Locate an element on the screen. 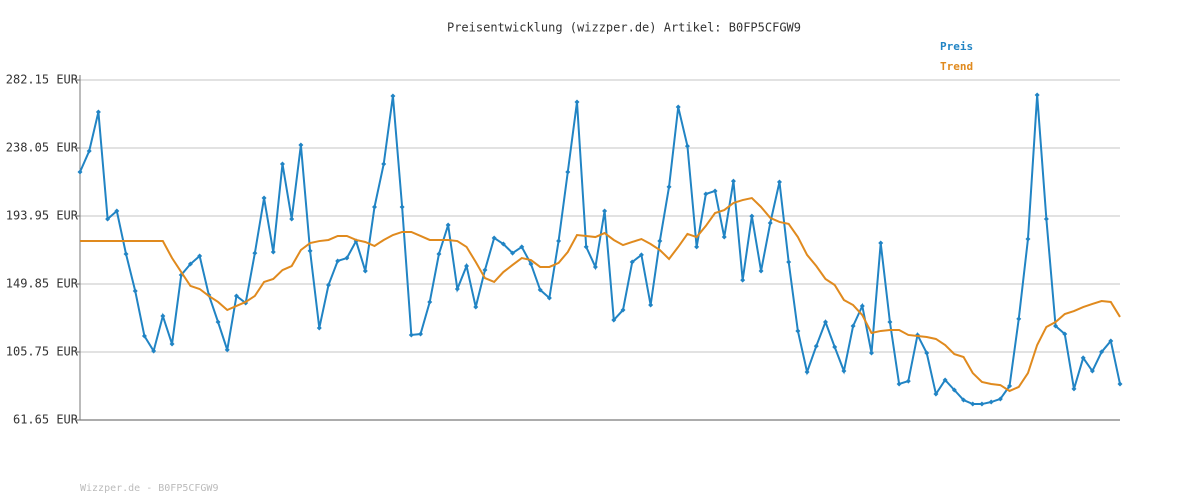  y-tick-label: 282.15 EUR is located at coordinates (42, 80).